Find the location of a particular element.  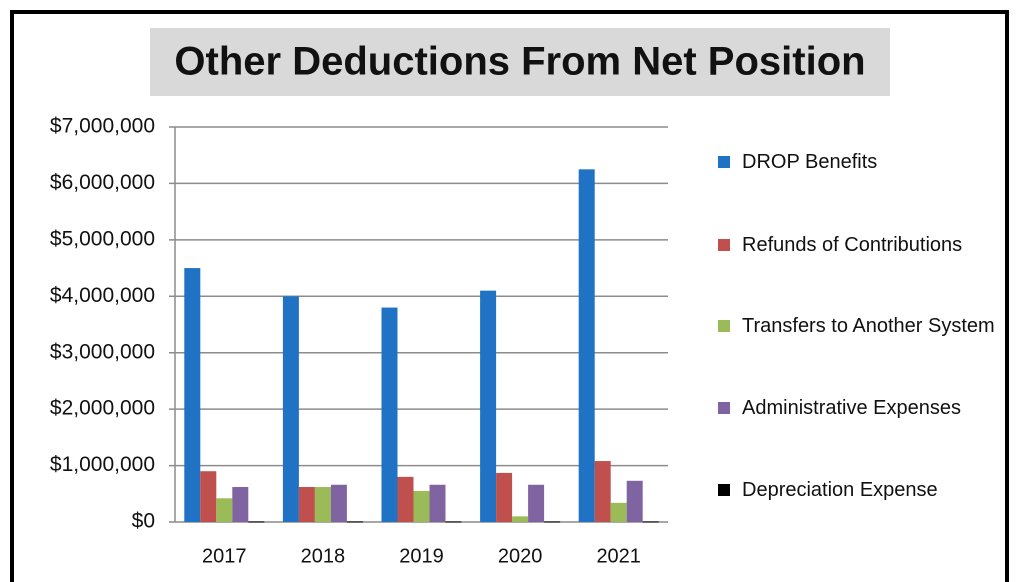

legend-label: Transfers to Another System is located at coordinates (868, 326).